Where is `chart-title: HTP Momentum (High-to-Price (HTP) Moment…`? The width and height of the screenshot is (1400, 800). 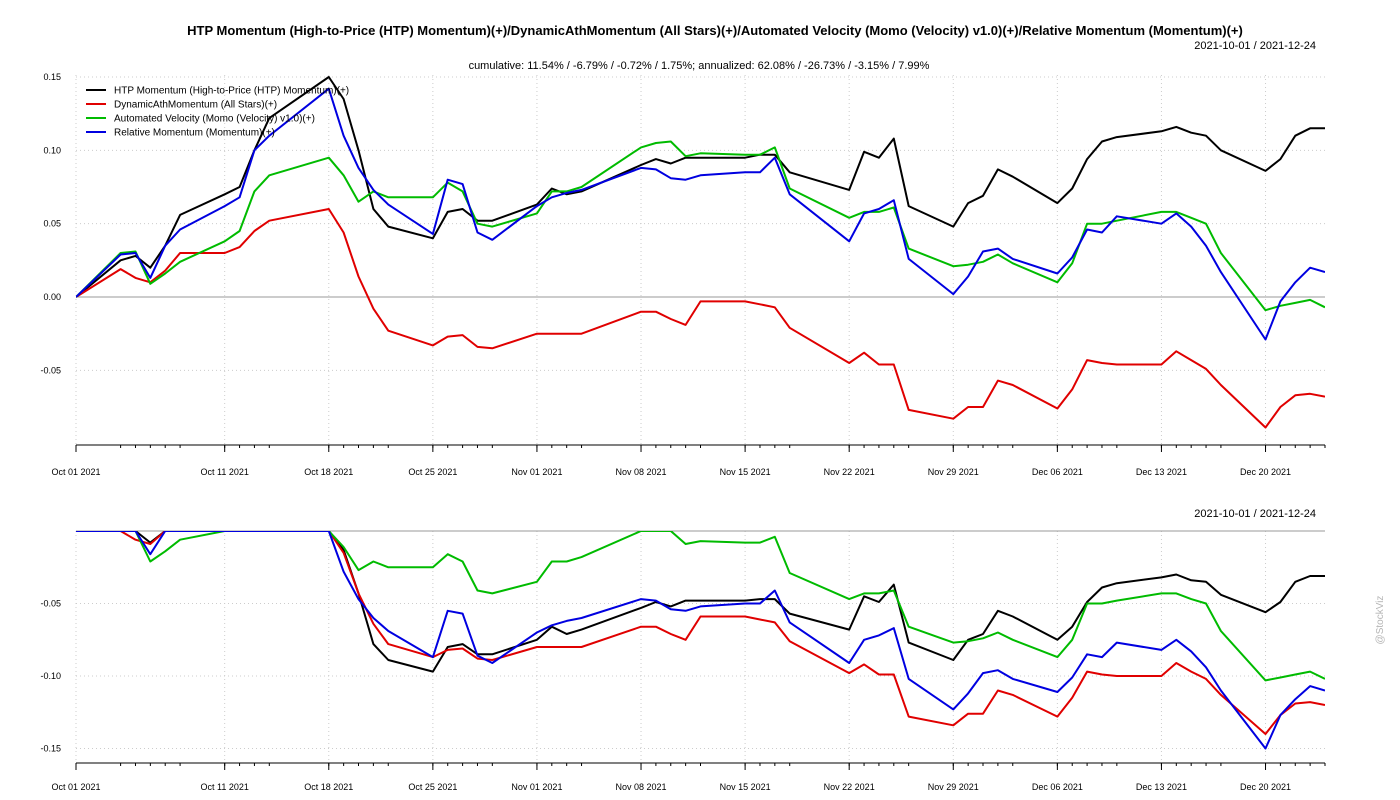
chart-title: HTP Momentum (High-to-Price (HTP) Moment… is located at coordinates (715, 30).